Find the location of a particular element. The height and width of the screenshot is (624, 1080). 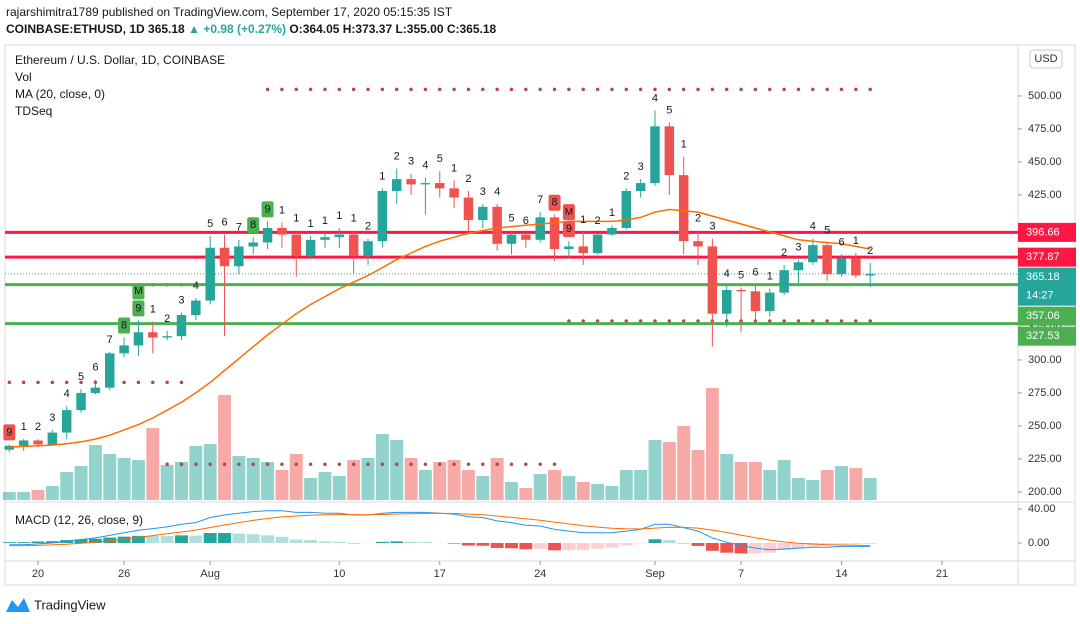

price-tag-label: 377.87 is located at coordinates (1043, 257).